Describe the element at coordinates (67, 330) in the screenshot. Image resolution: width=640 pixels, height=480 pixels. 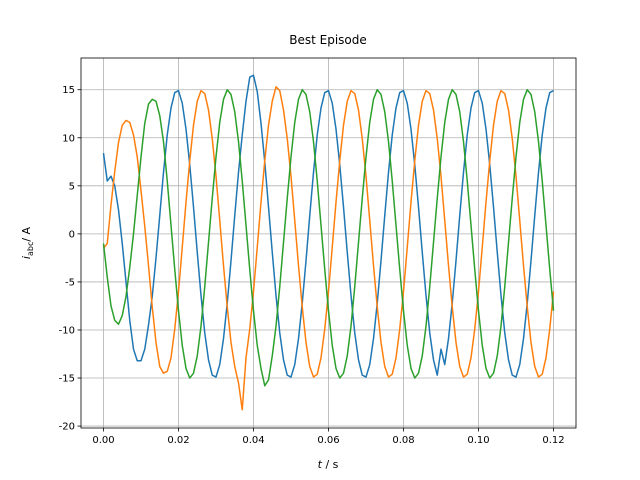
I see `y-tick-label: -10` at that location.